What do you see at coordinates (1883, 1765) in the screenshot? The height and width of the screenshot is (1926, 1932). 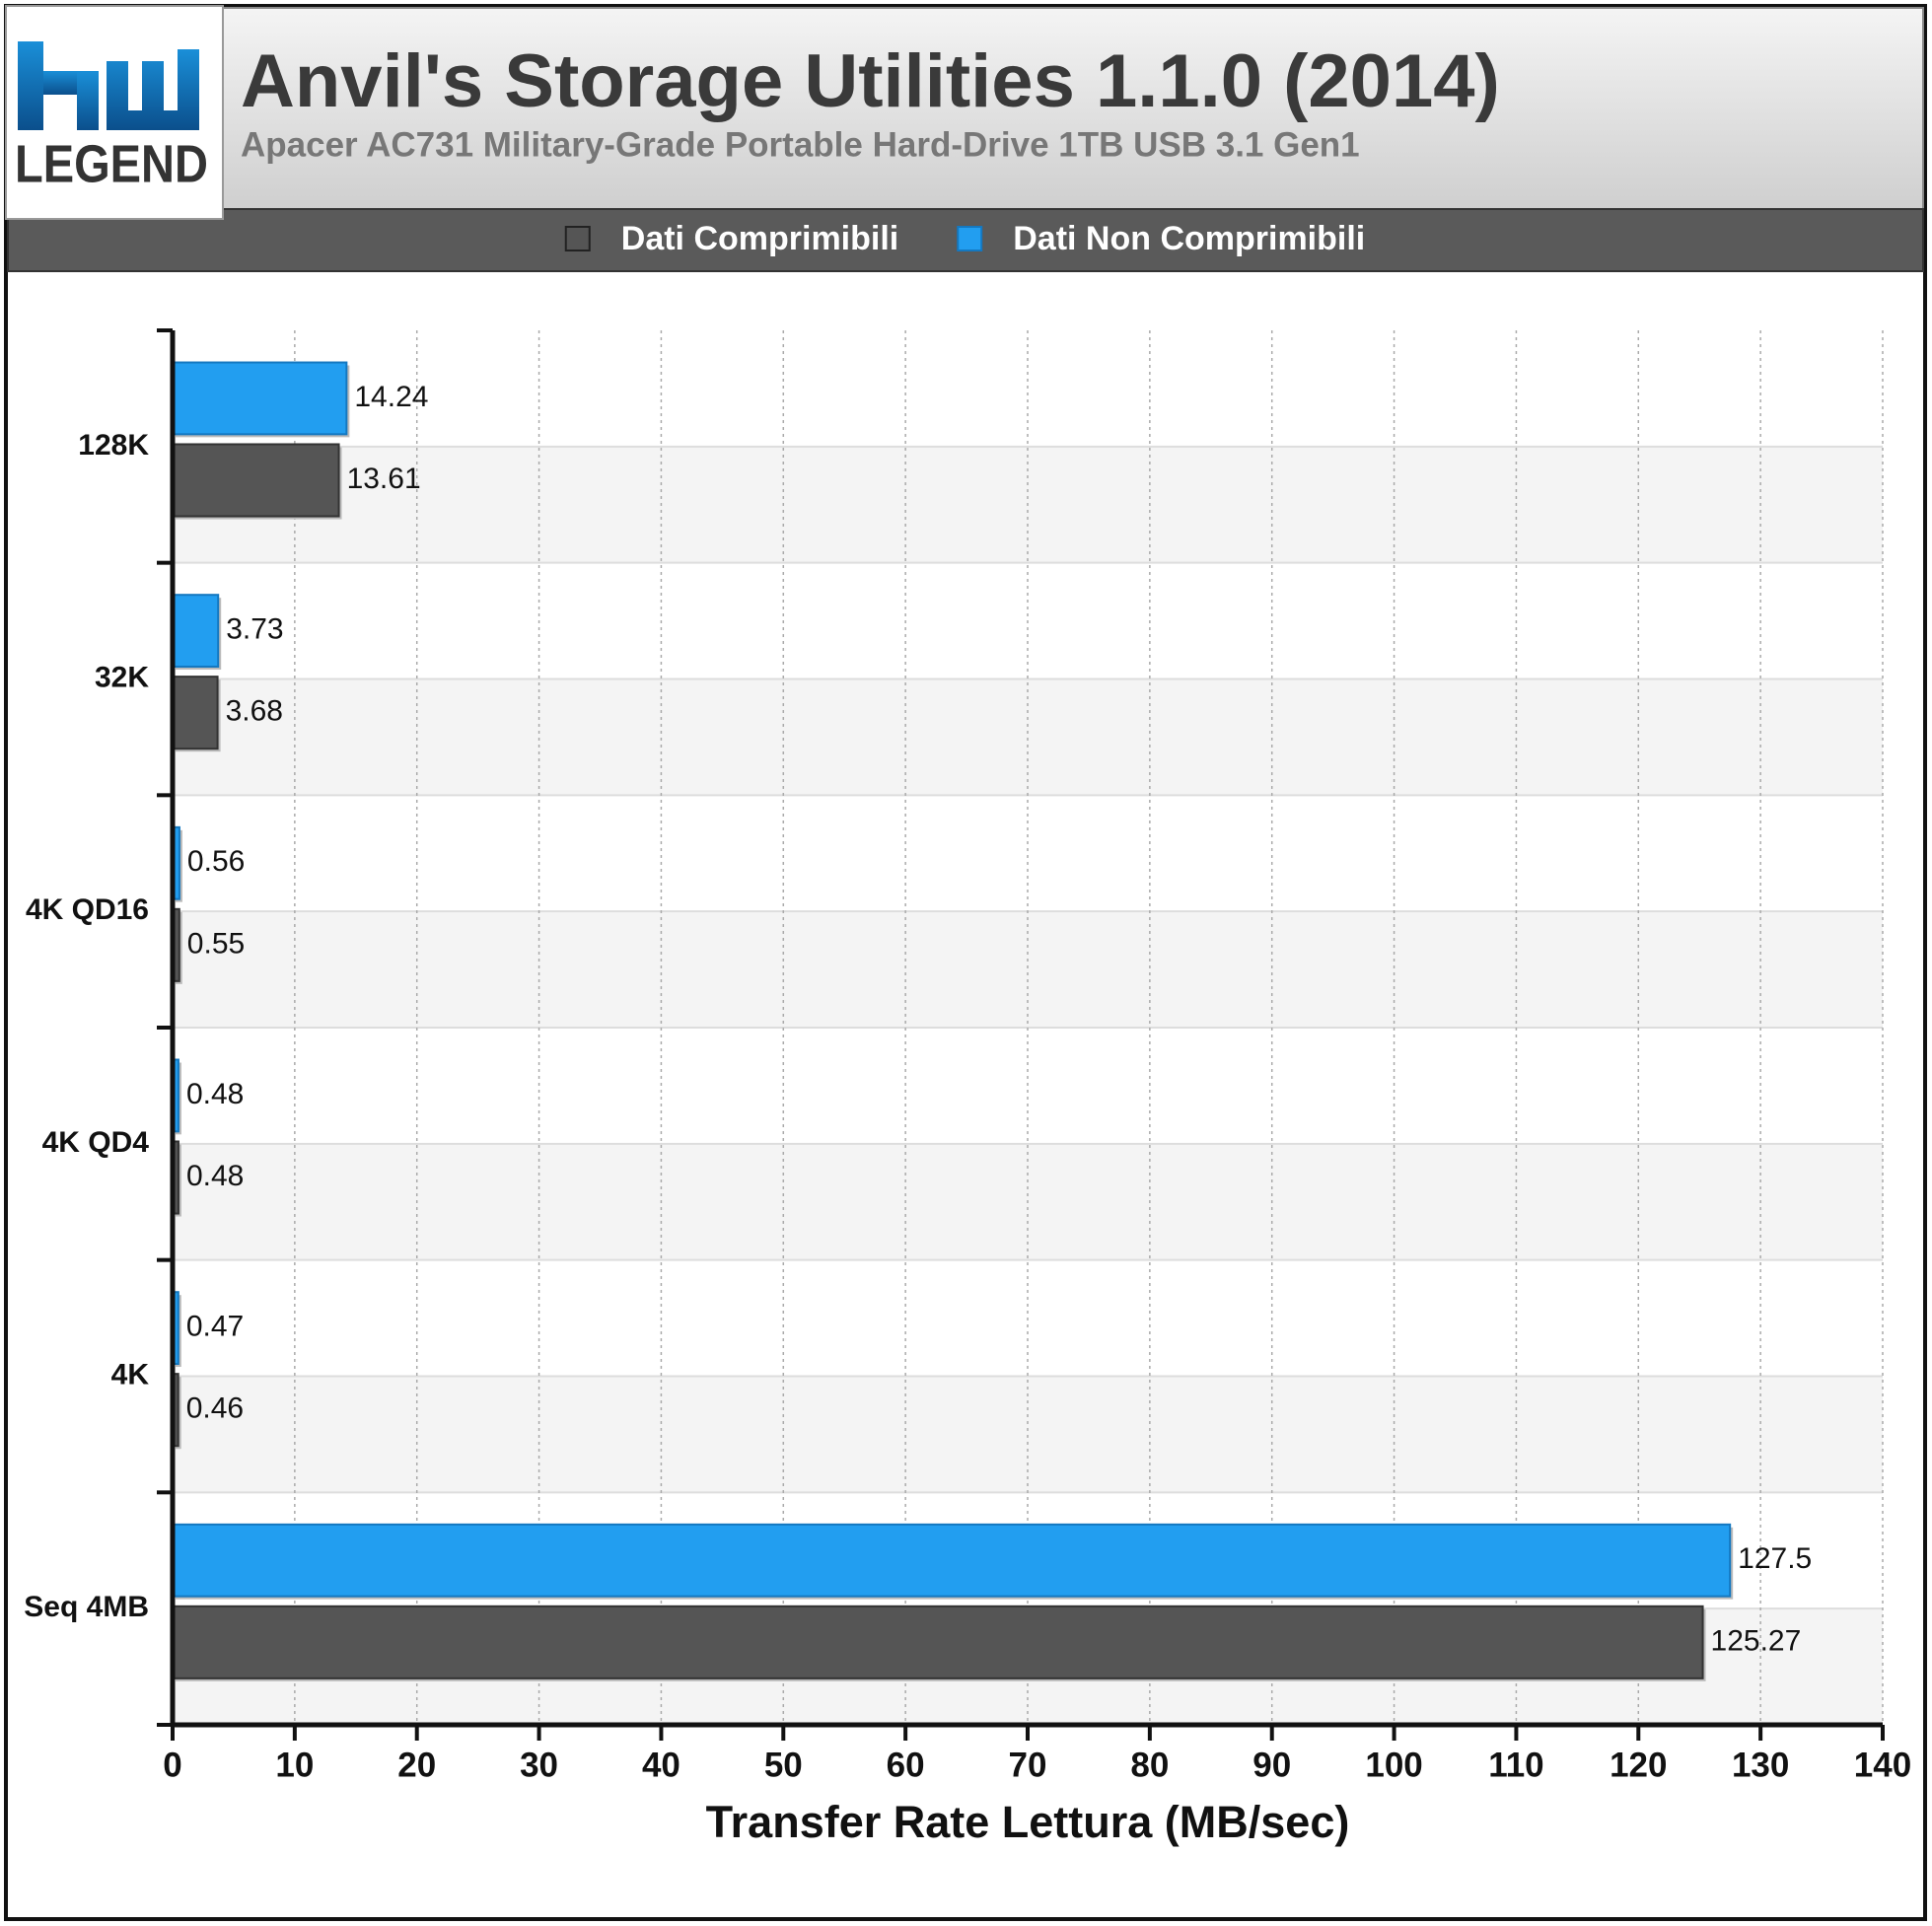 I see `x-tick-label: 140` at bounding box center [1883, 1765].